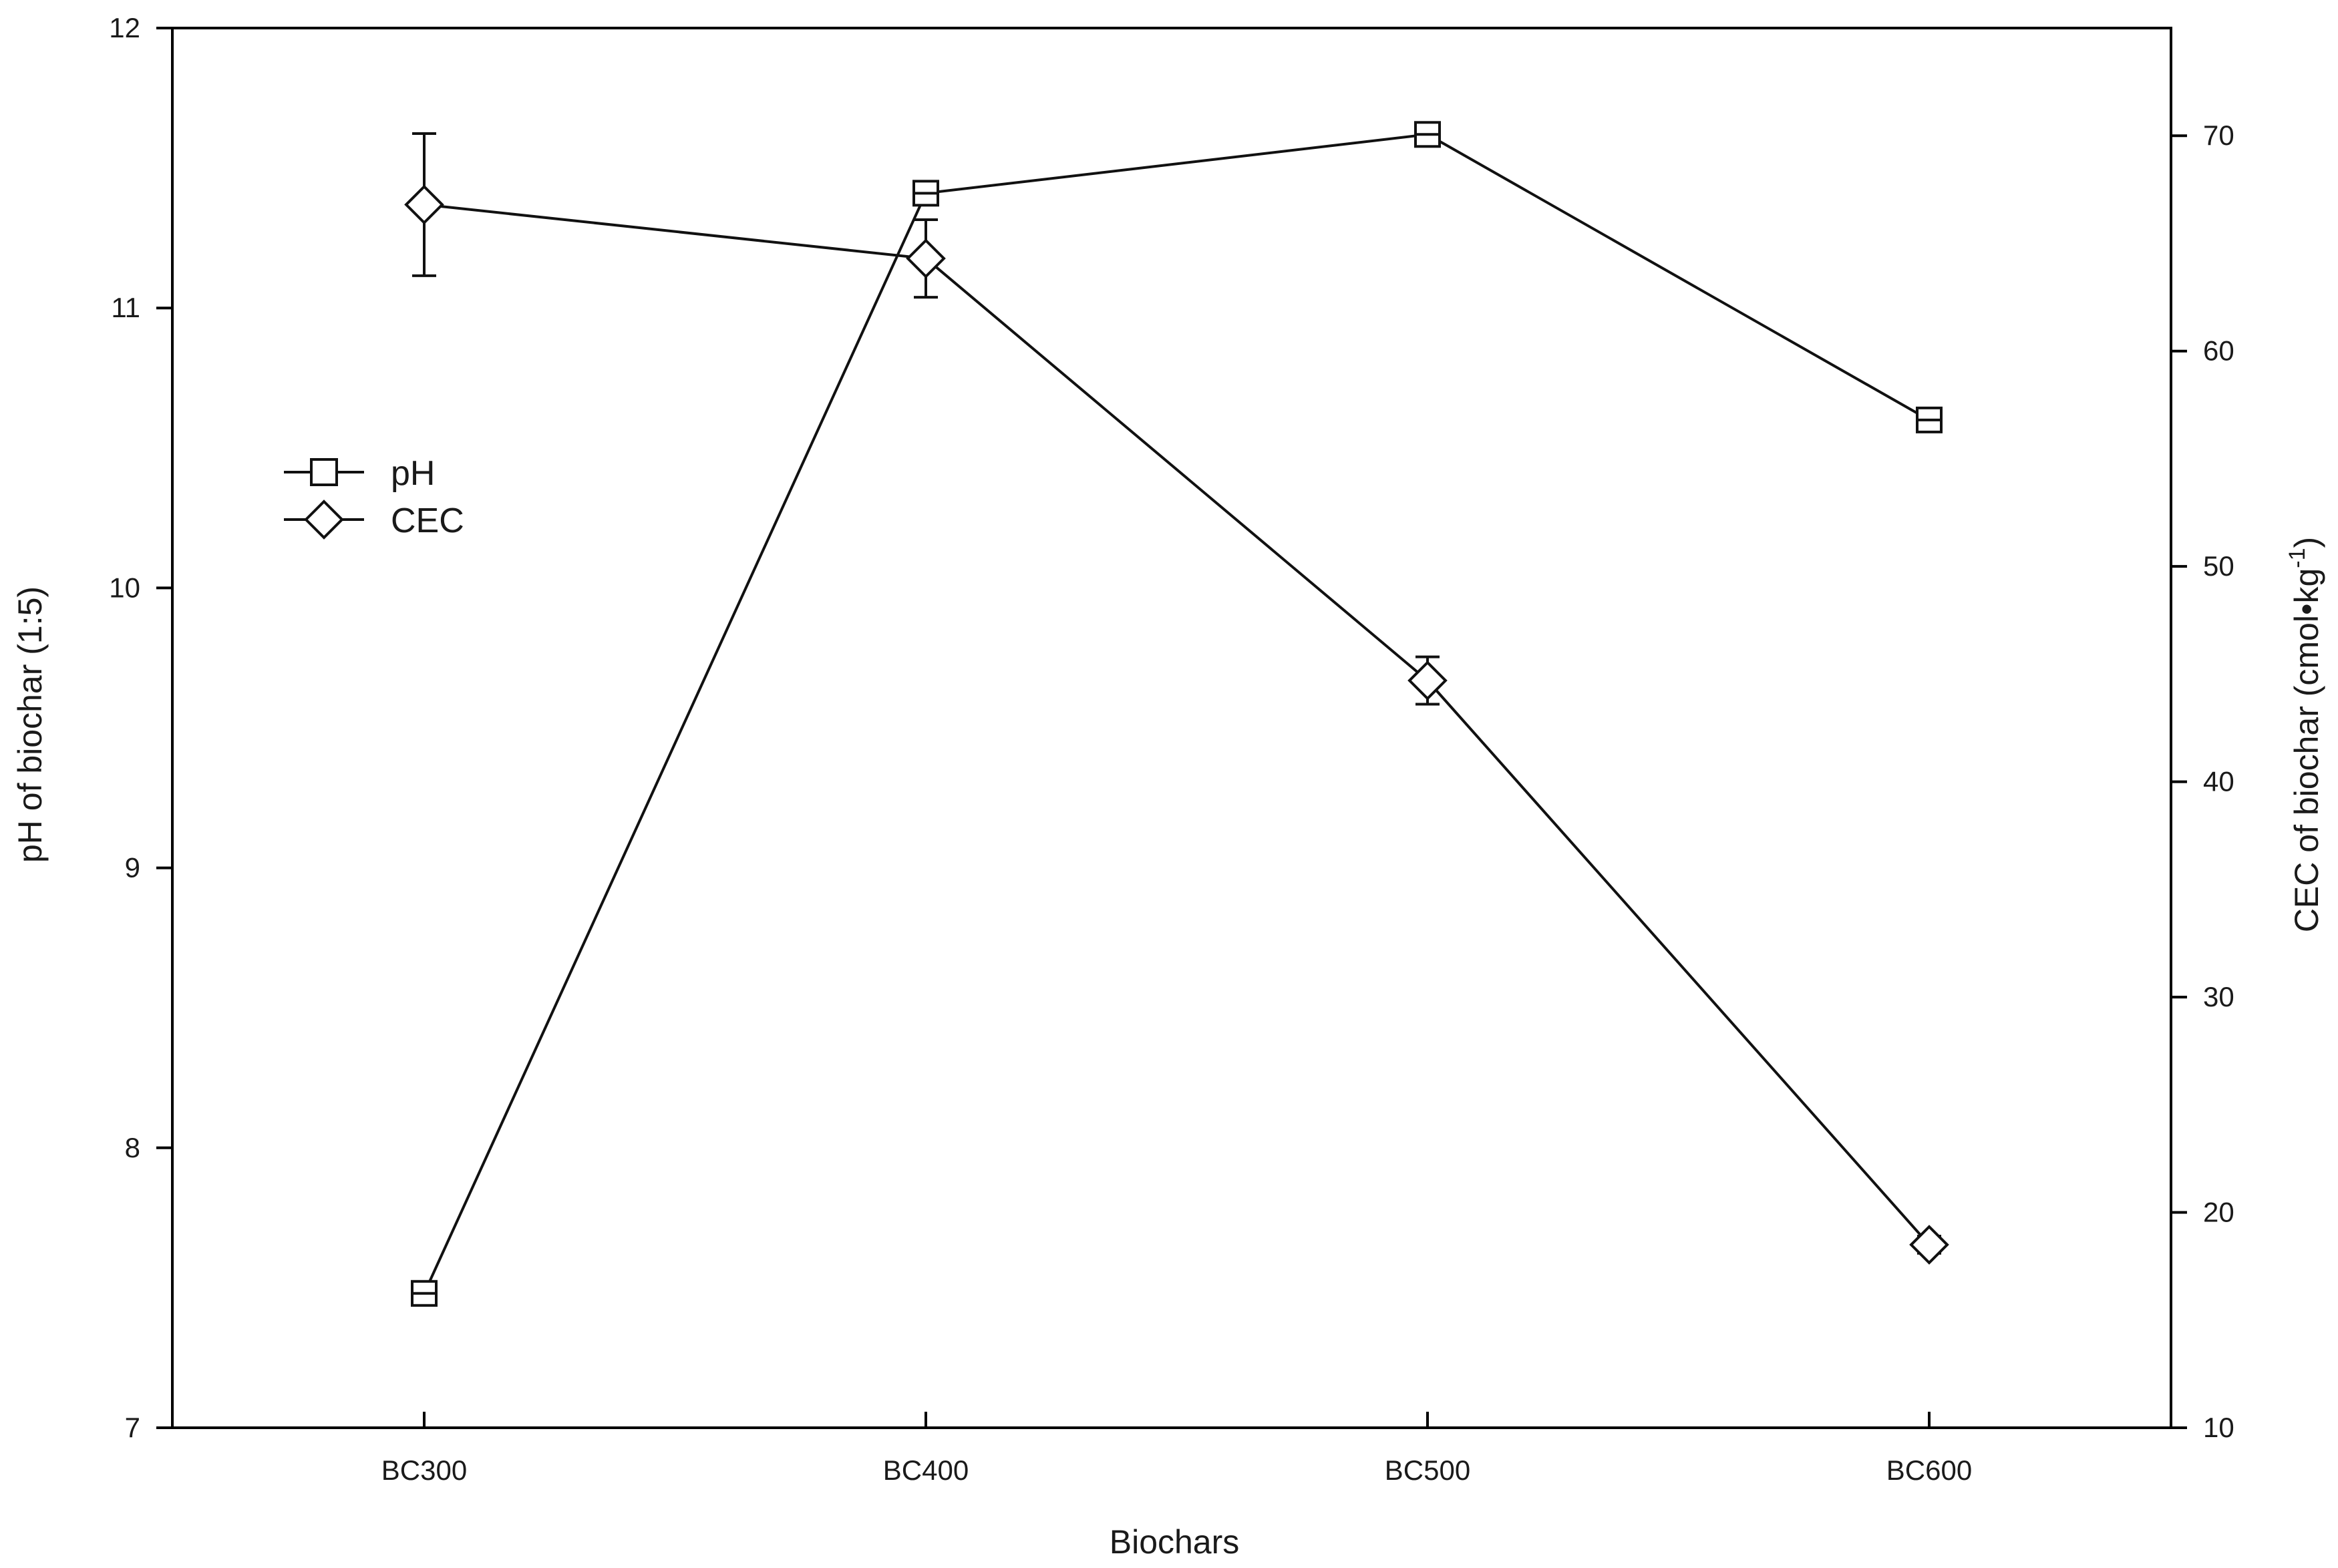 Image resolution: width=2338 pixels, height=1568 pixels. What do you see at coordinates (2218, 781) in the screenshot?
I see `right-y-tick-label: 40` at bounding box center [2218, 781].